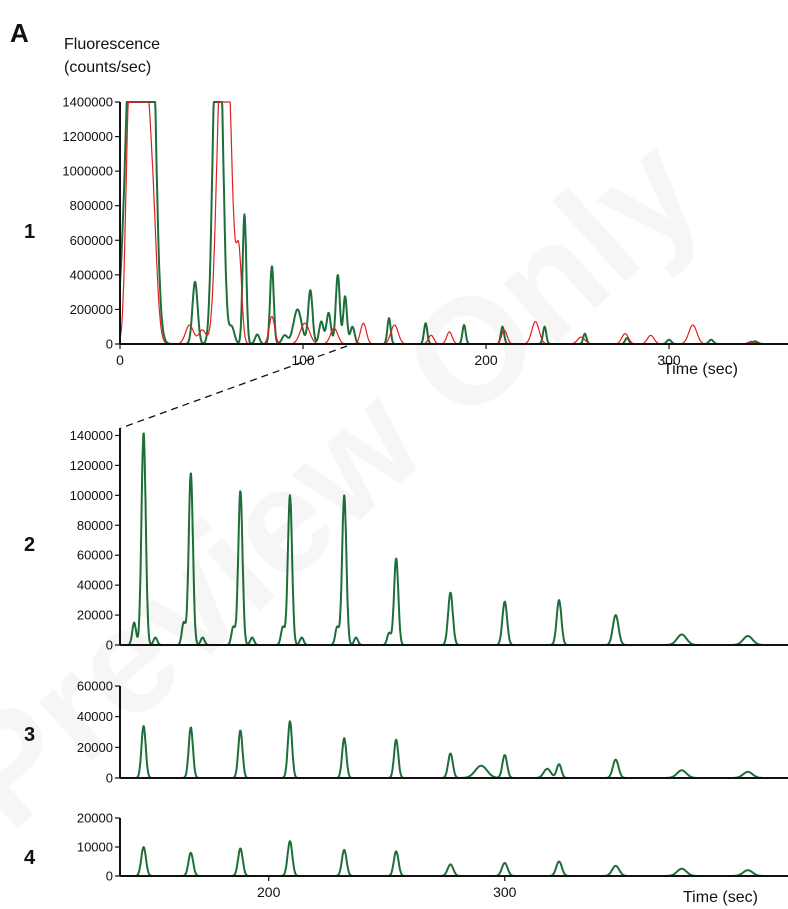  What do you see at coordinates (95, 847) in the screenshot?
I see `y-tick-label: 10000` at bounding box center [95, 847].